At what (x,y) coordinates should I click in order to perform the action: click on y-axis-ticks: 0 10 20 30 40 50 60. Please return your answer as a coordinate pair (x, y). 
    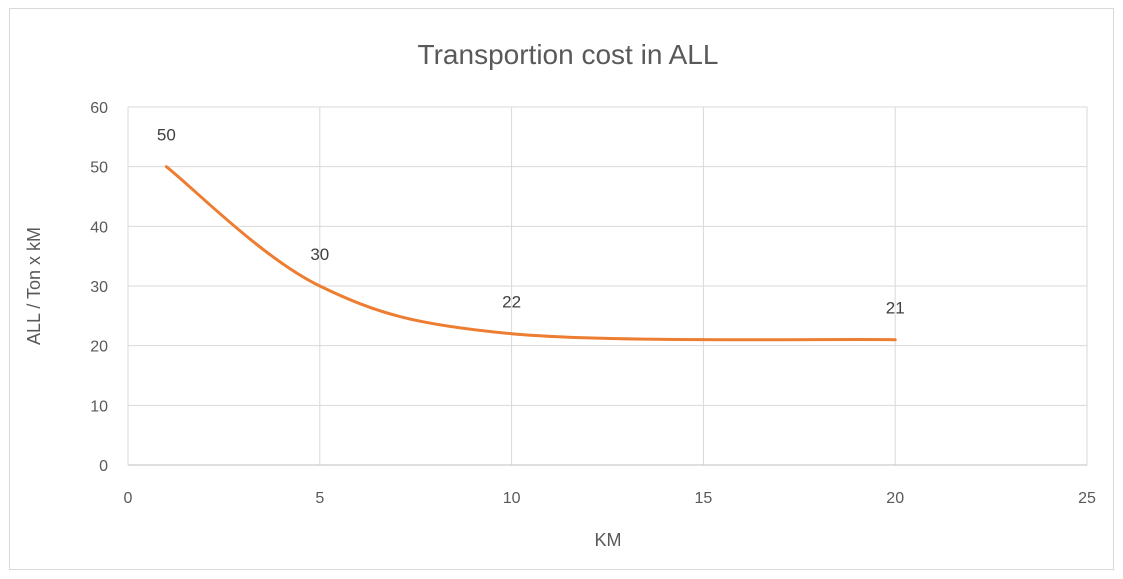
    Looking at the image, I should click on (99, 287).